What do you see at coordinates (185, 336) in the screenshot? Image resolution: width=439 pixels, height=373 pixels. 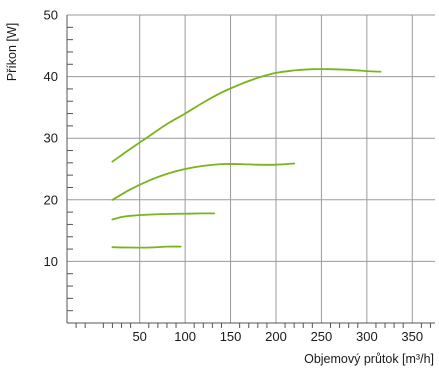 I see `x-tick-label: 100` at bounding box center [185, 336].